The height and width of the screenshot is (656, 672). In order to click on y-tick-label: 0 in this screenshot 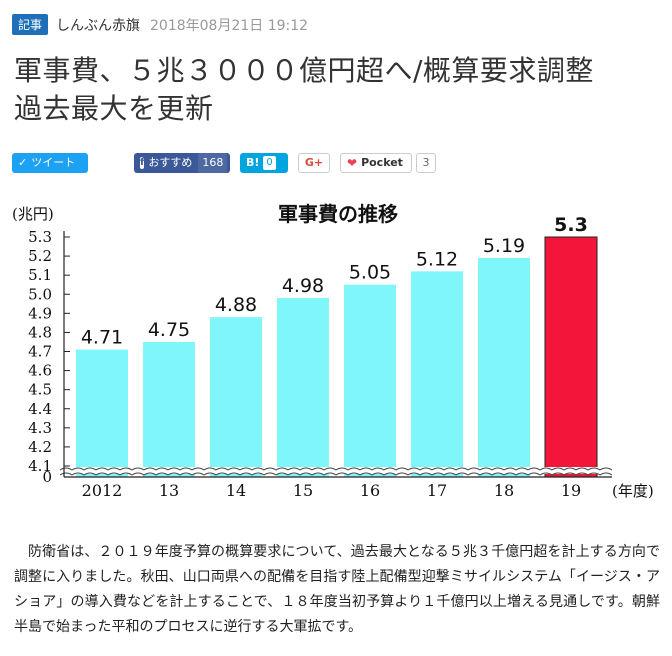, I will do `click(47, 477)`.